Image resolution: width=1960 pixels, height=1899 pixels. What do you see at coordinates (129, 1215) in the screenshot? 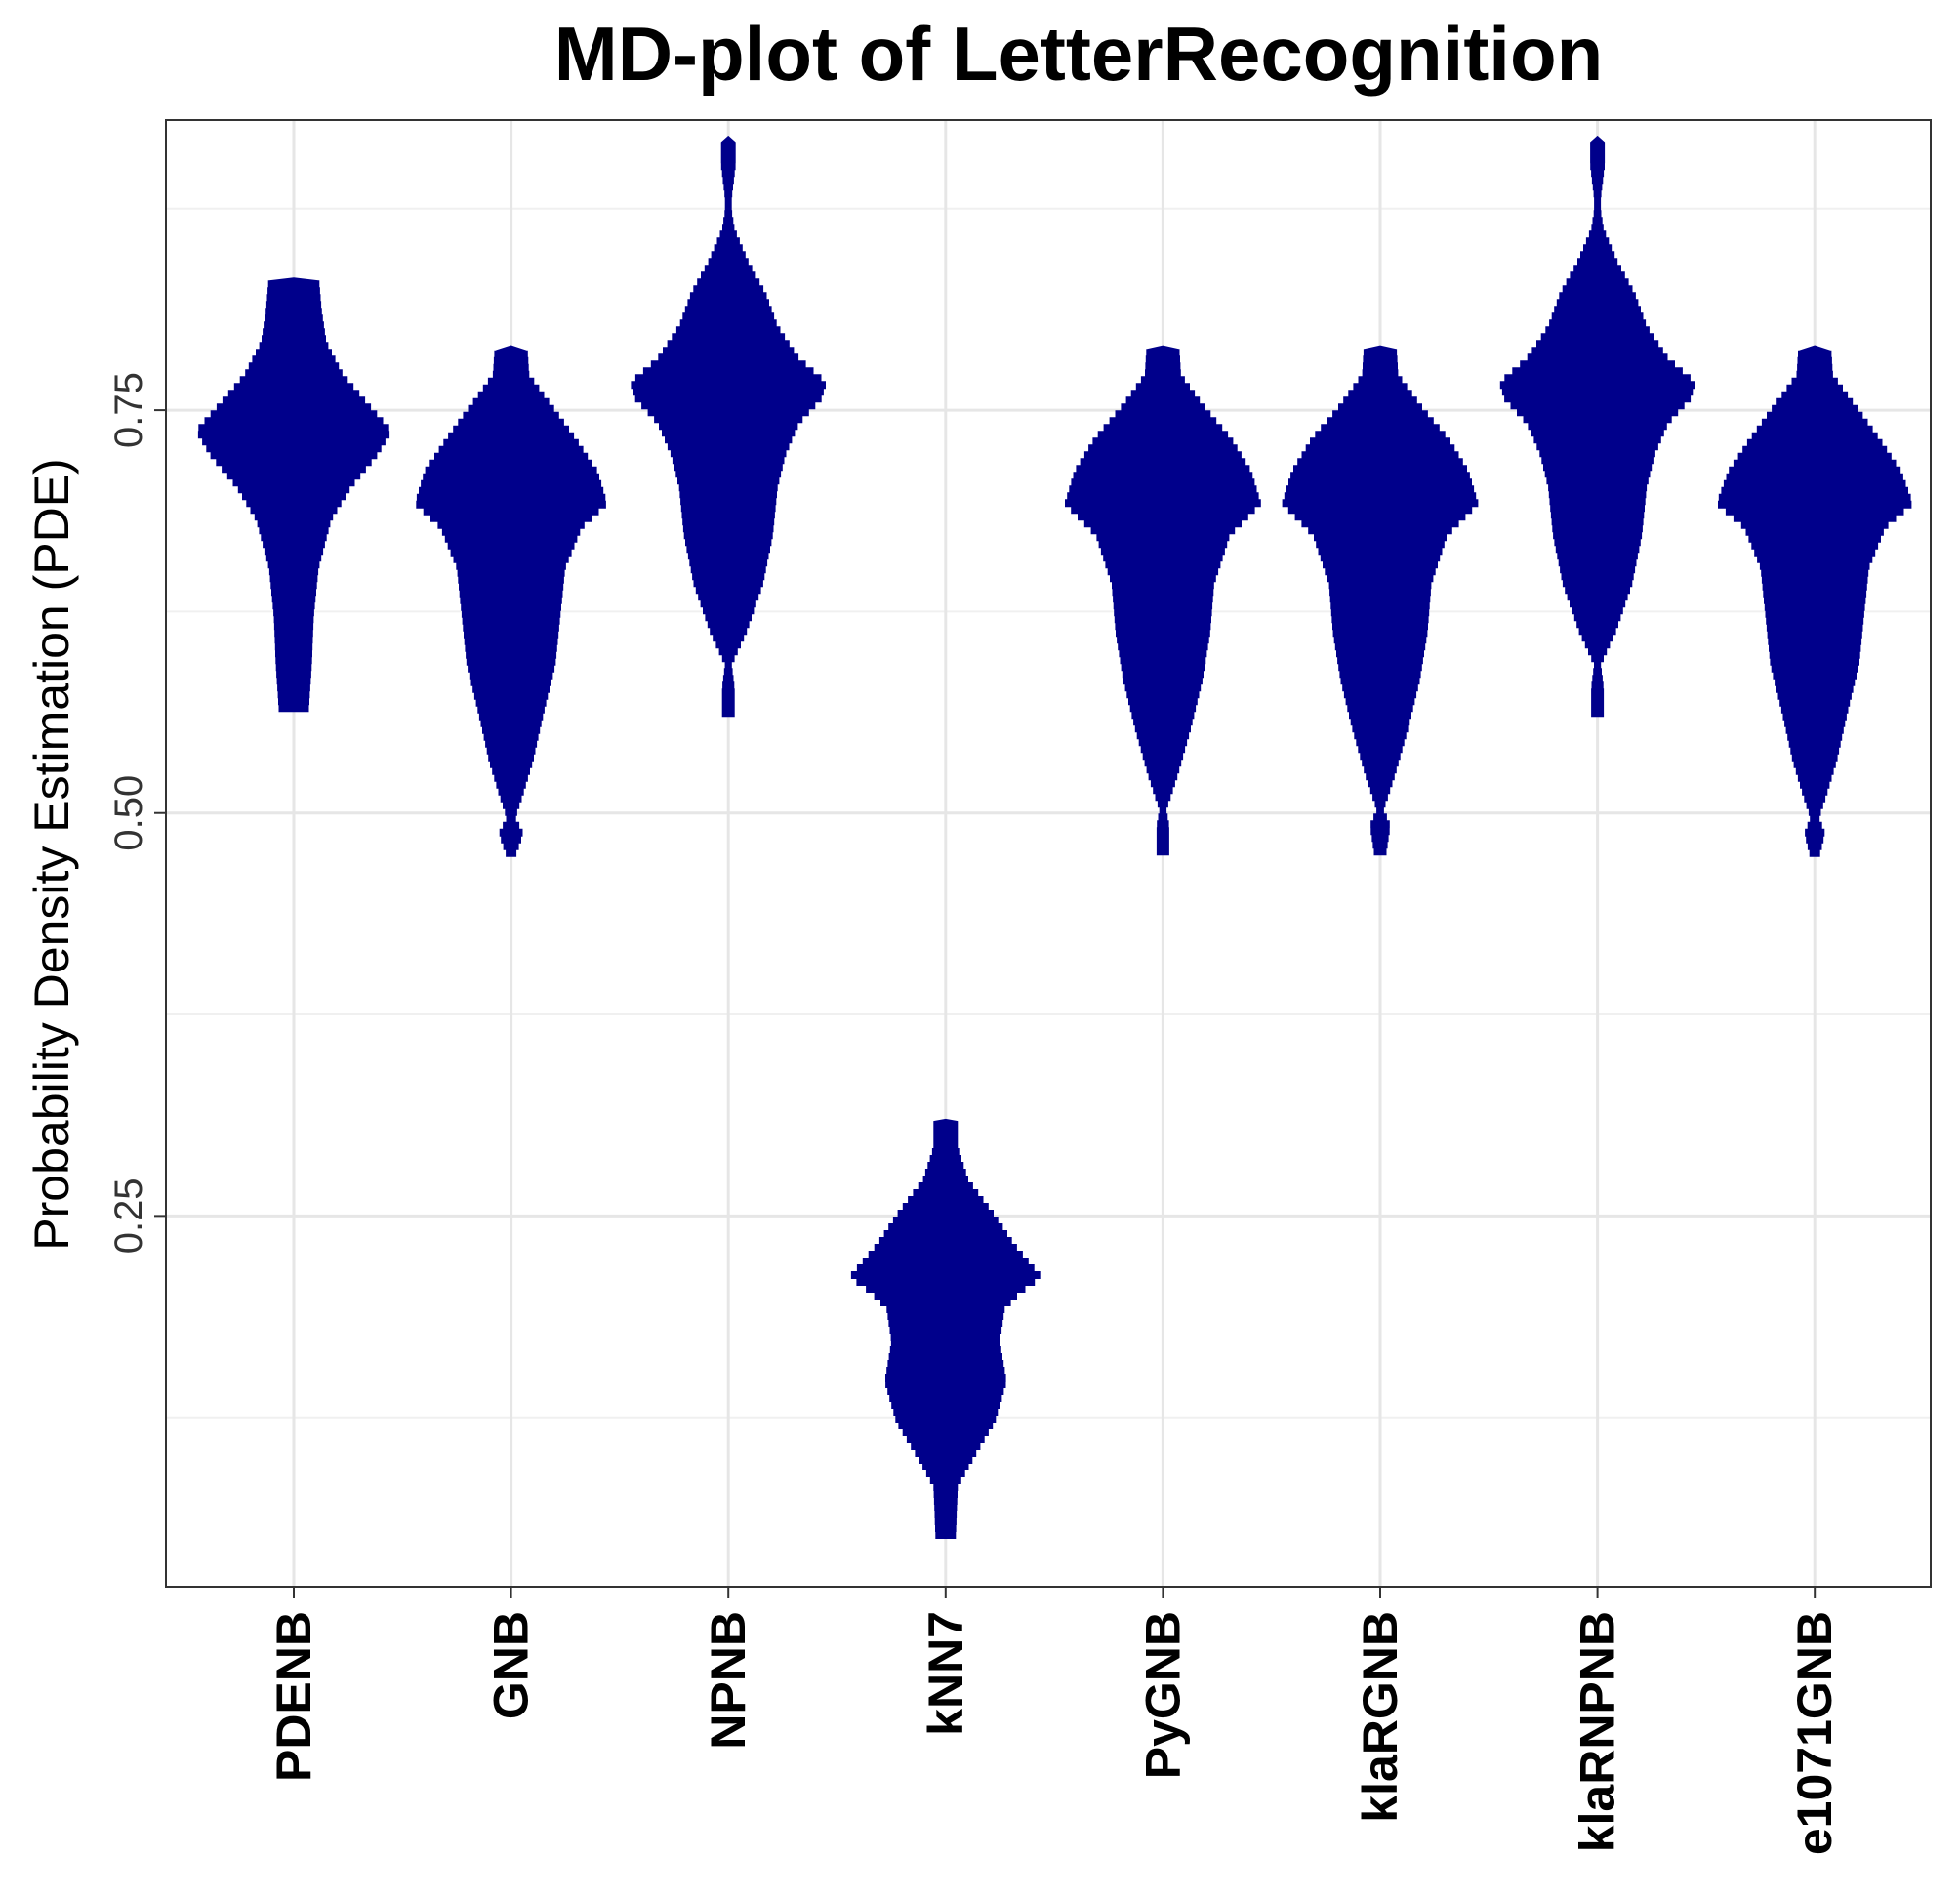
I see `y-tick-label: 0.25` at bounding box center [129, 1215].